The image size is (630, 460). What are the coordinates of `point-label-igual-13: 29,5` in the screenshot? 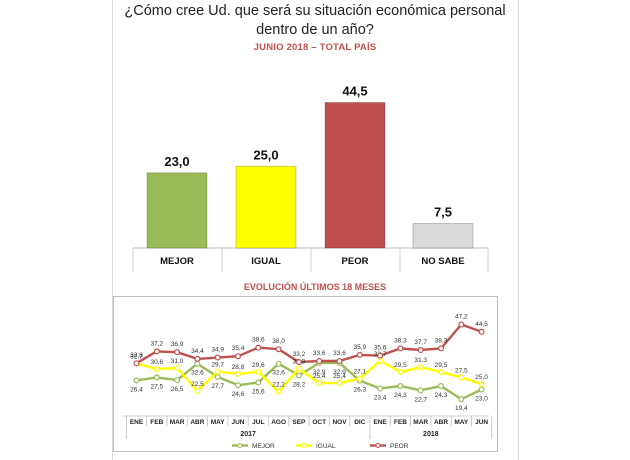 It's located at (400, 365).